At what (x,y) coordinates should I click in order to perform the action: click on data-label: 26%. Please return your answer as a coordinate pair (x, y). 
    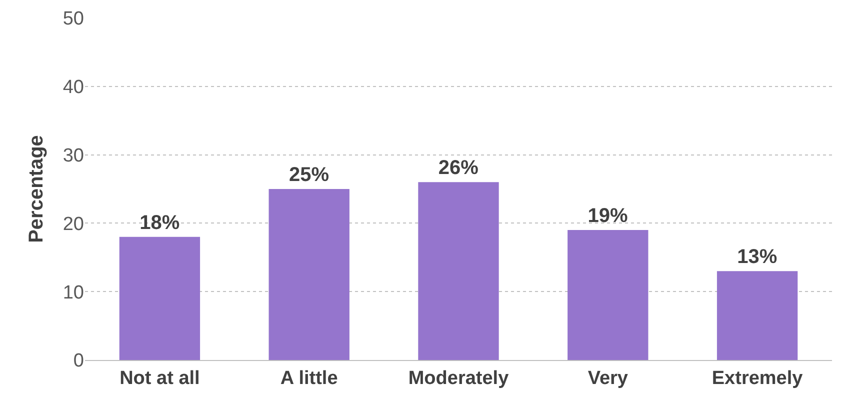
    Looking at the image, I should click on (458, 168).